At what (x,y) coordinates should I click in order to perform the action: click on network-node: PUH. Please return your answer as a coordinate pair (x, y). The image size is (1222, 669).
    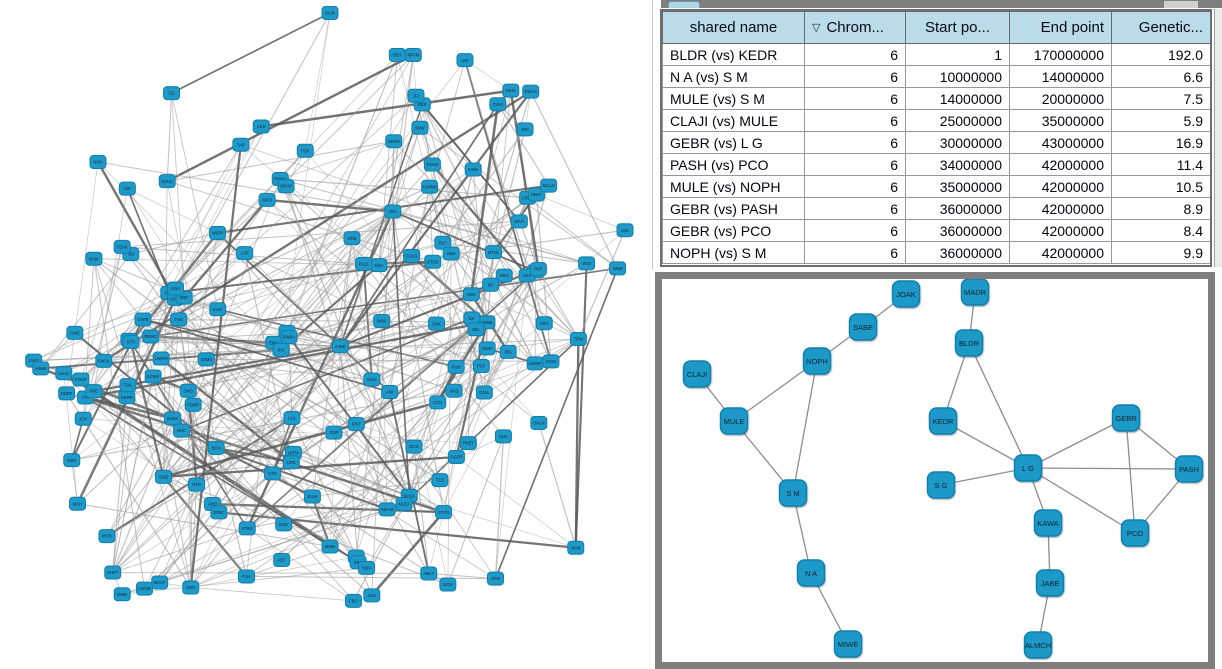
    Looking at the image, I should click on (456, 366).